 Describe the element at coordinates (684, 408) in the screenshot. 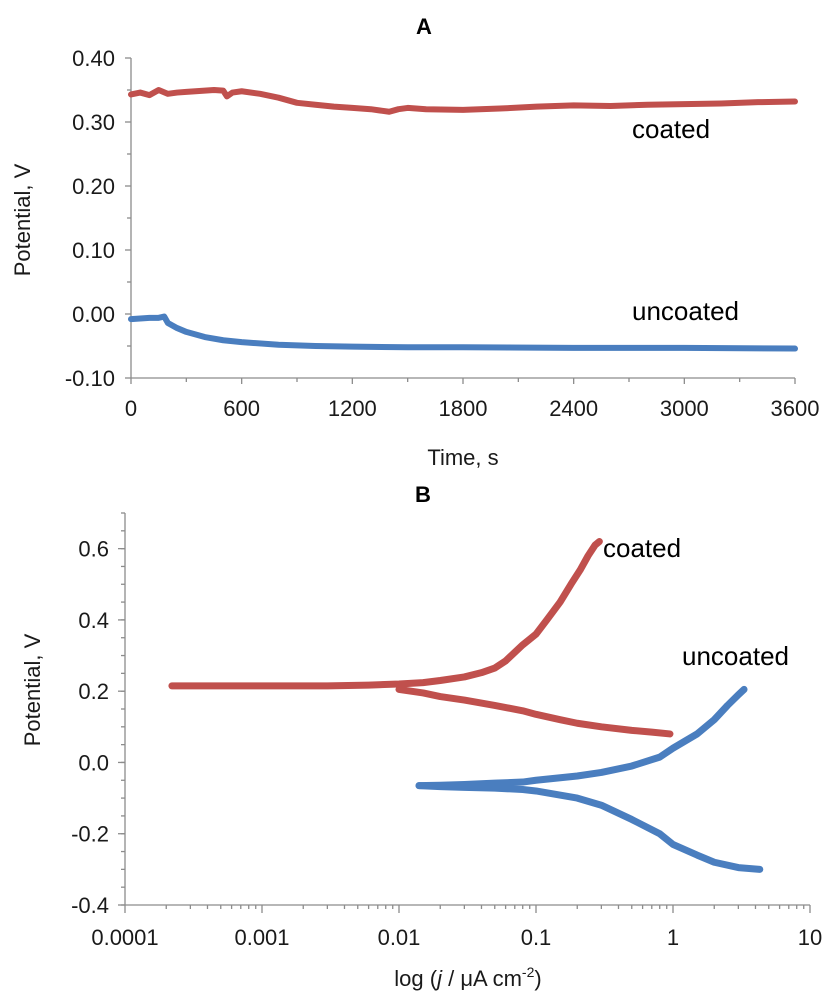

I see `panel-a-x-tick-label: 3000` at that location.